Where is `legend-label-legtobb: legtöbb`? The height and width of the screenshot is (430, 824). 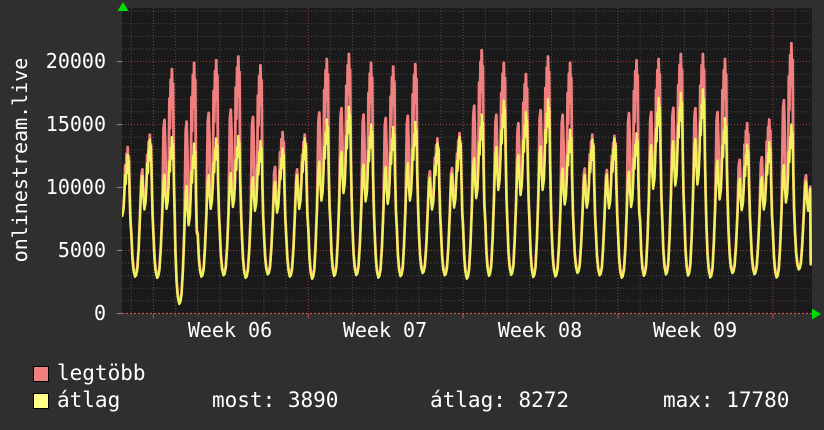 legend-label-legtobb: legtöbb is located at coordinates (101, 373).